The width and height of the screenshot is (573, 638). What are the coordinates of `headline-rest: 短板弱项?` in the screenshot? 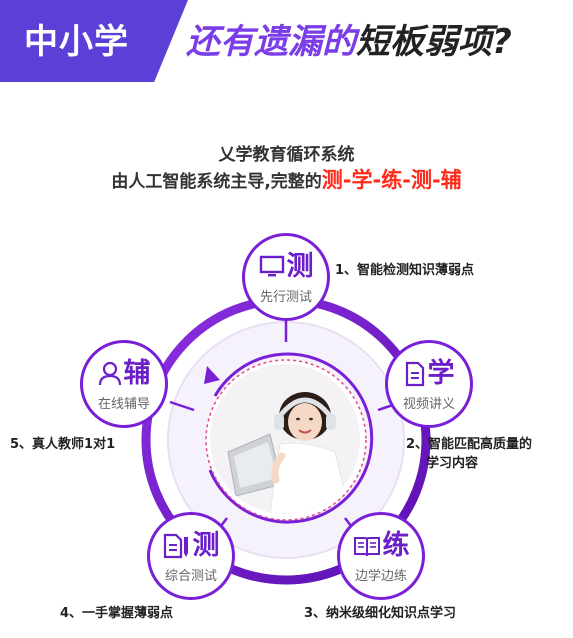 It's located at (434, 42).